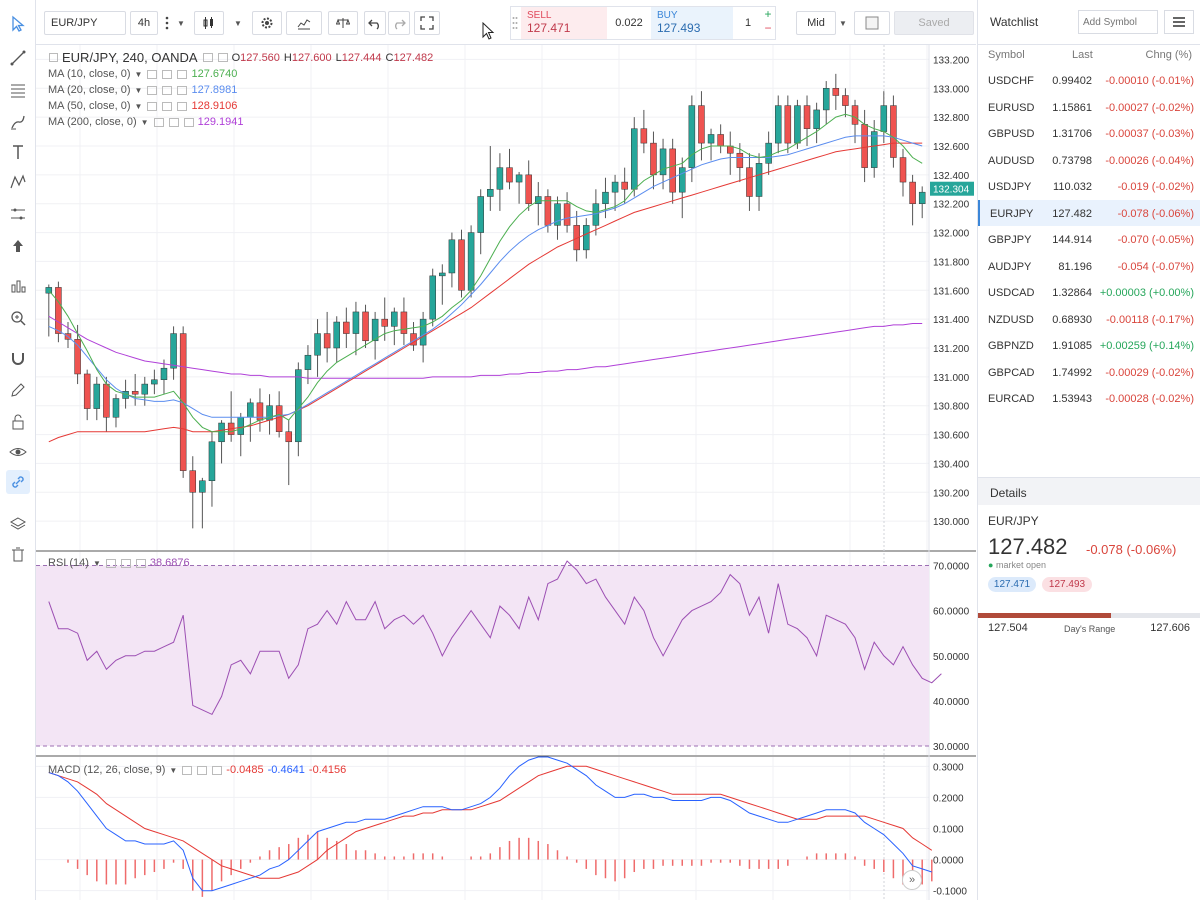 Image resolution: width=1200 pixels, height=900 pixels. I want to click on col-change: Chng (%), so click(1168, 55).